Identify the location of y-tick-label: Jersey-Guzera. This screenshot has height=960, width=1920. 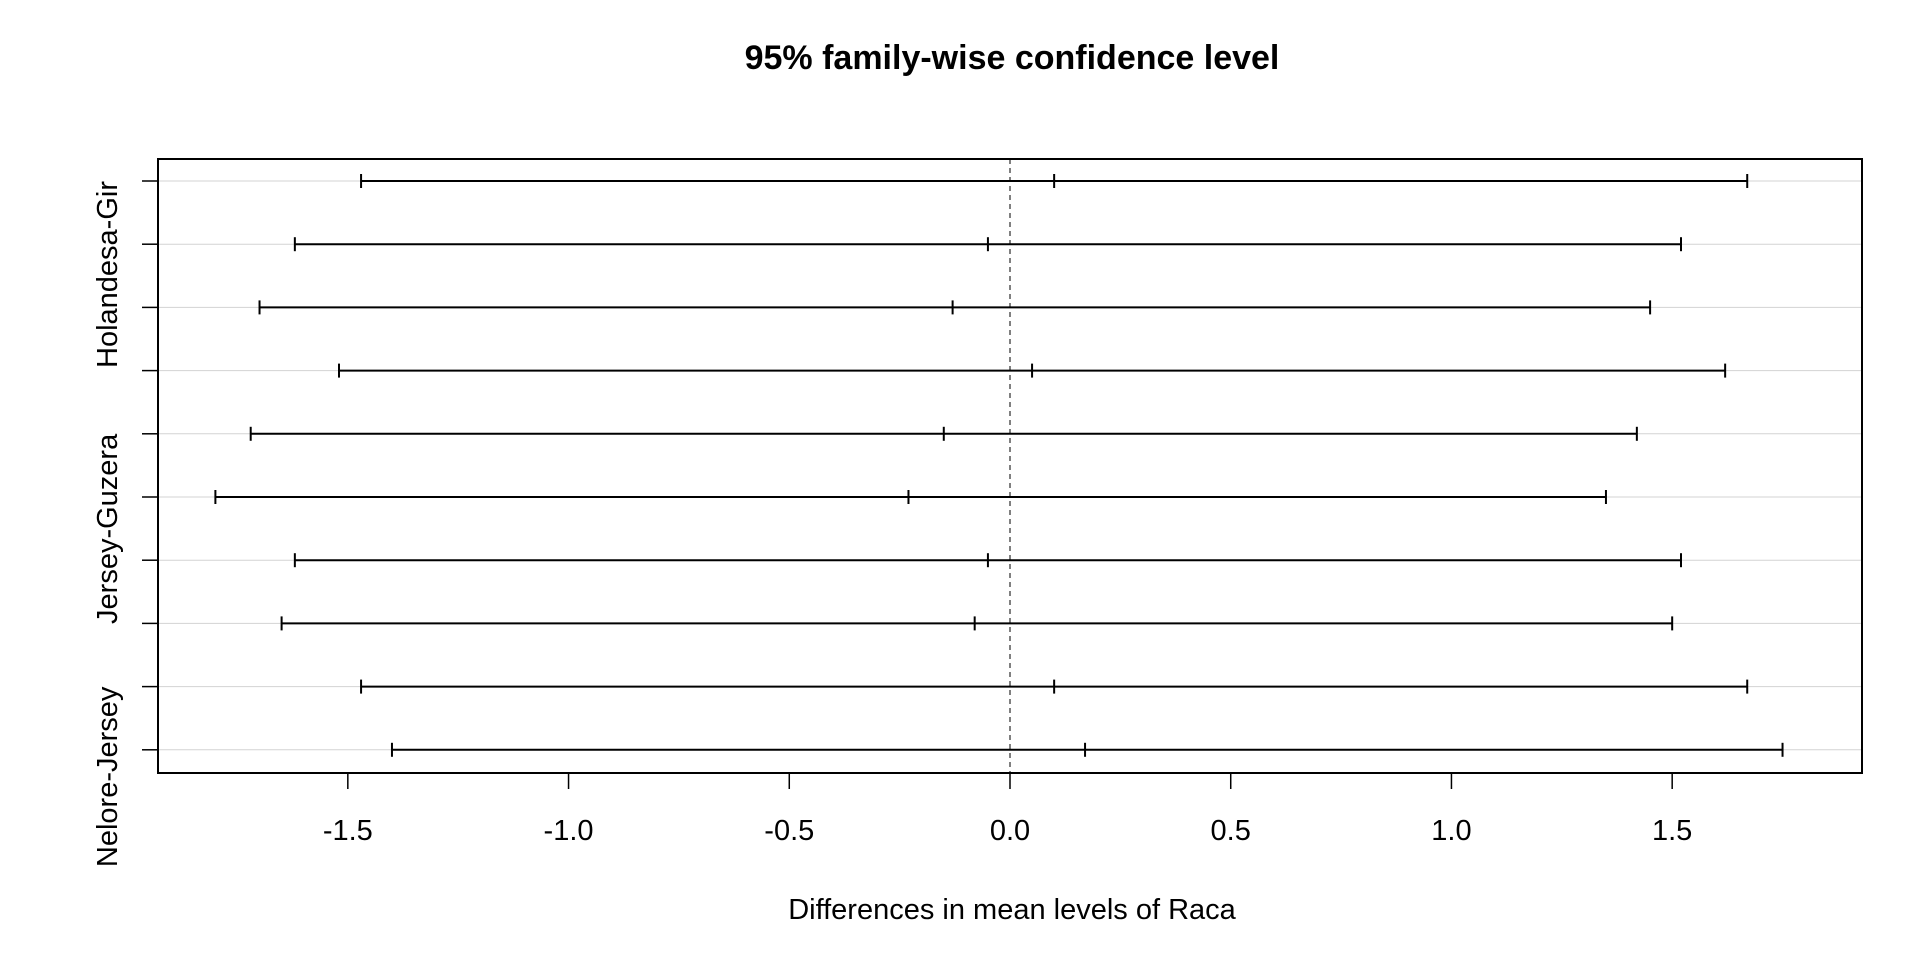
(108, 528).